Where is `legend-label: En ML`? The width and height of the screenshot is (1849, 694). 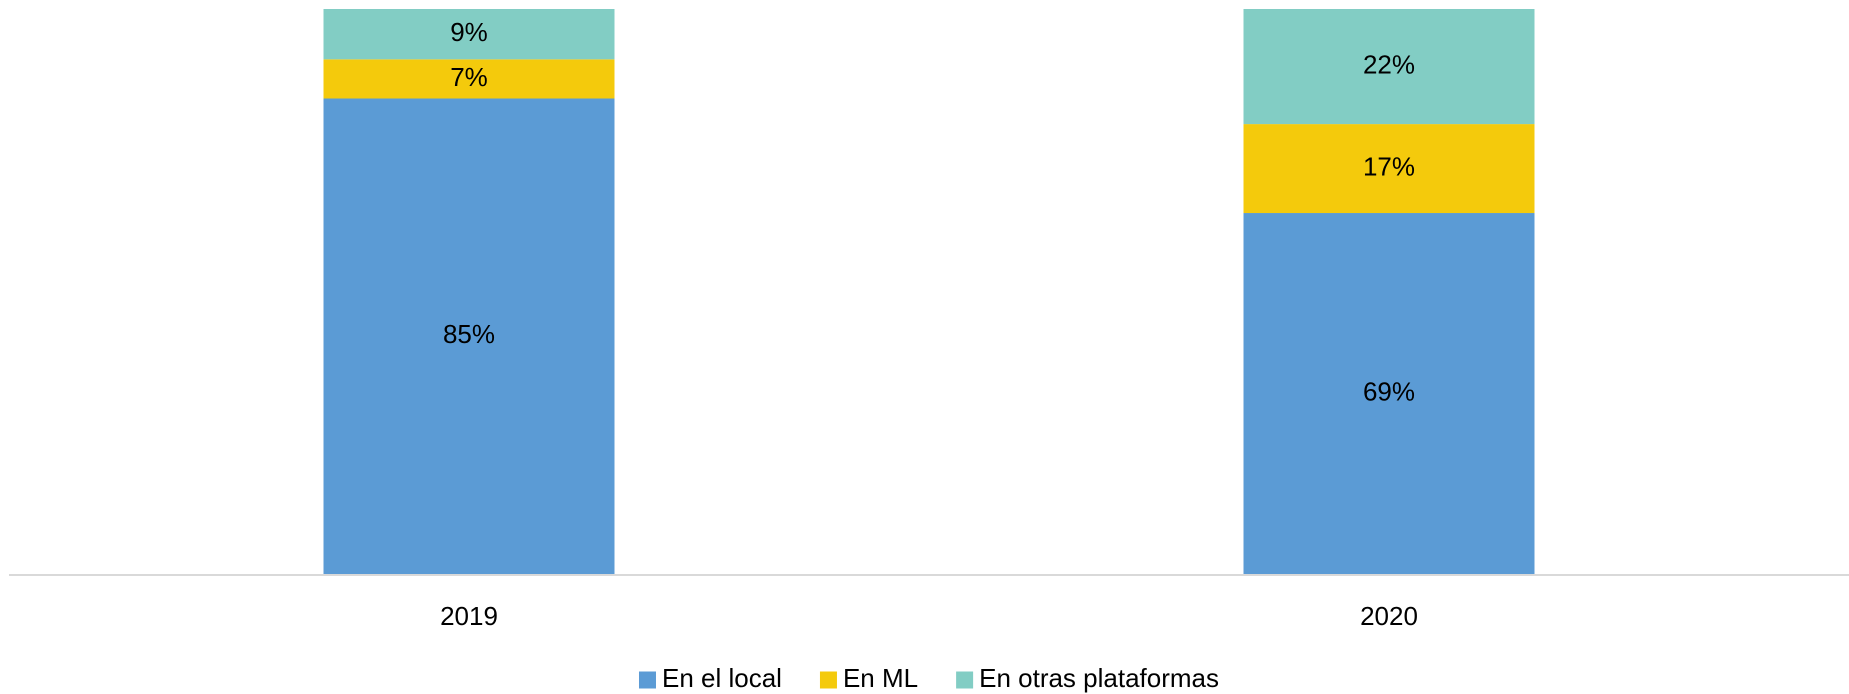 legend-label: En ML is located at coordinates (880, 678).